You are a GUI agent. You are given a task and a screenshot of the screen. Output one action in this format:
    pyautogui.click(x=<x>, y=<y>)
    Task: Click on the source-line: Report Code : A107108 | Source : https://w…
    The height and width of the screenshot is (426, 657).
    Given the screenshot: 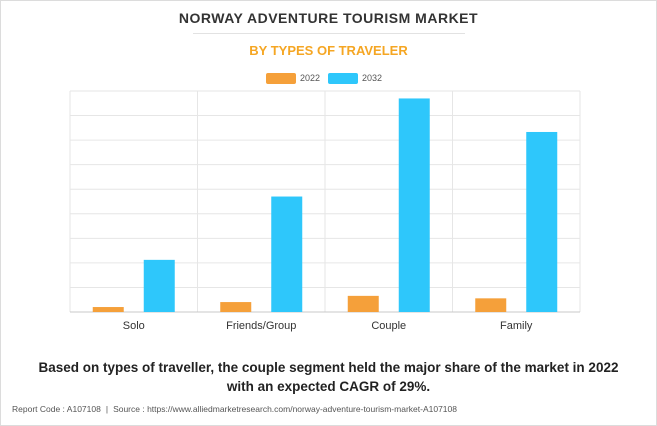 What is the action you would take?
    pyautogui.click(x=234, y=409)
    